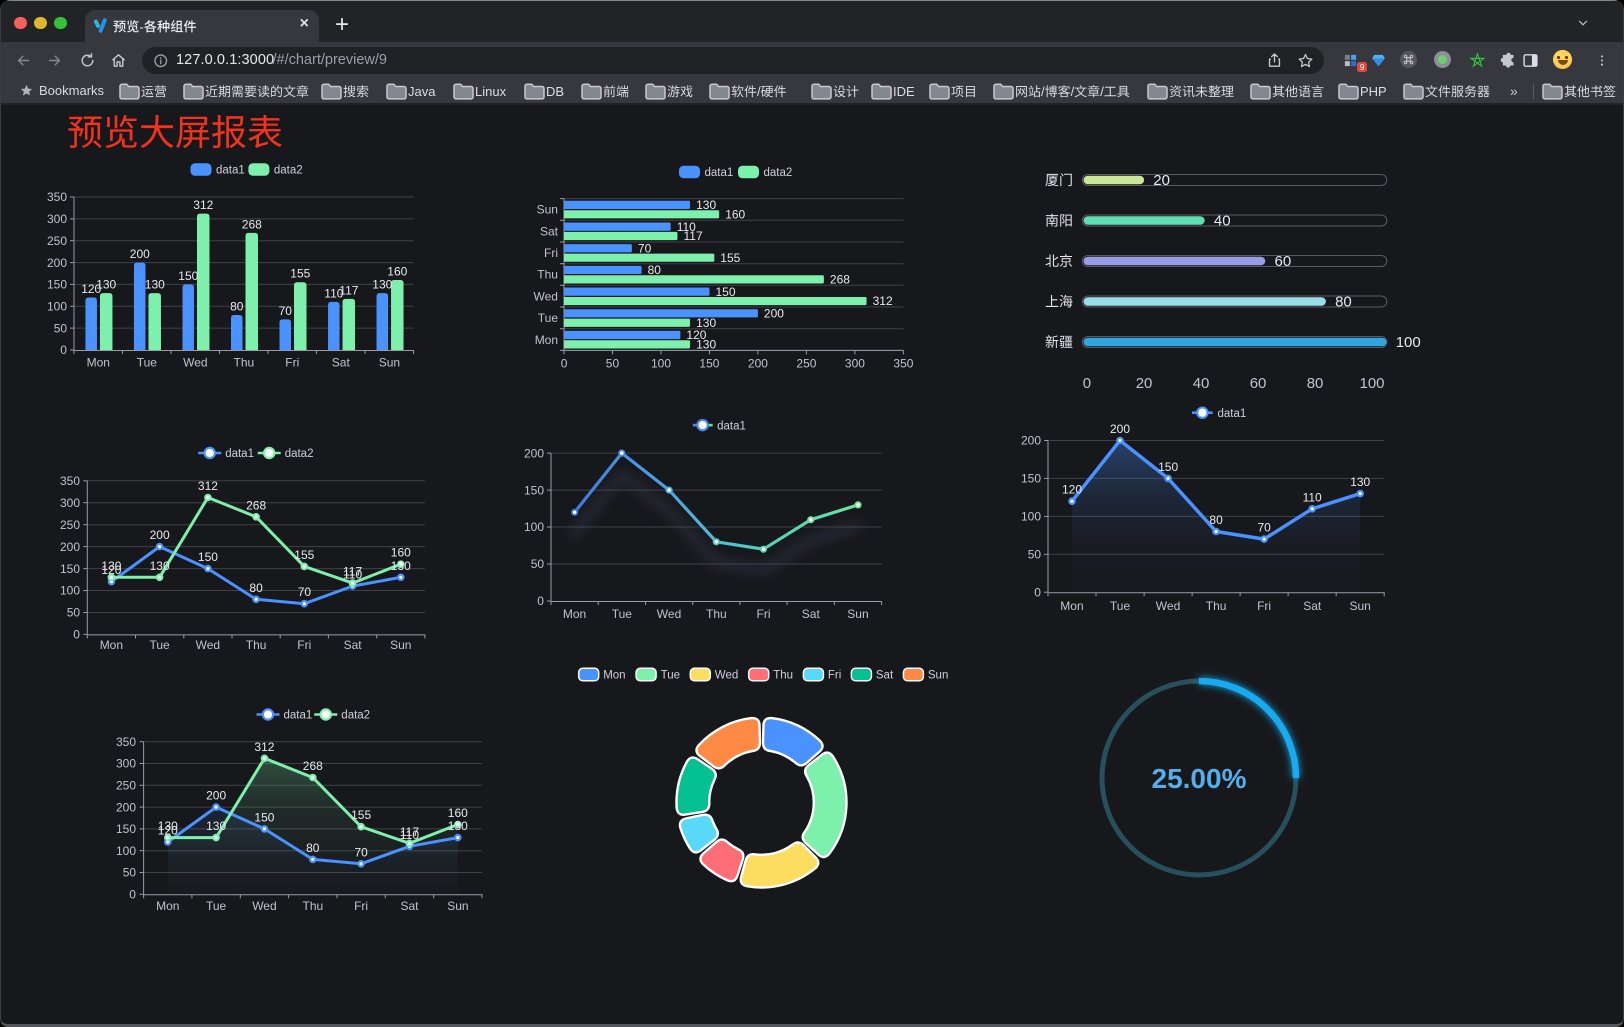  Describe the element at coordinates (126, 742) in the screenshot. I see `svg-text: 350` at that location.